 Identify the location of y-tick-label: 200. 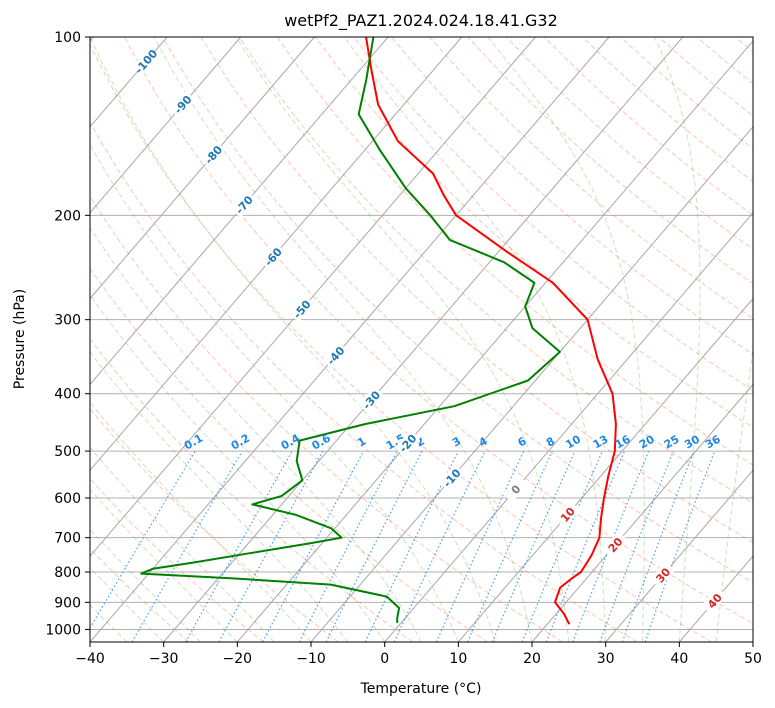
(67, 216).